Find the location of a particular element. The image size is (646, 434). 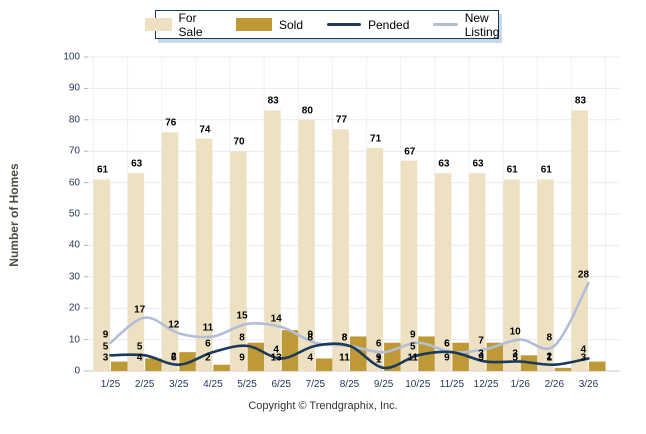

legend-label: For Sale is located at coordinates (190, 24).